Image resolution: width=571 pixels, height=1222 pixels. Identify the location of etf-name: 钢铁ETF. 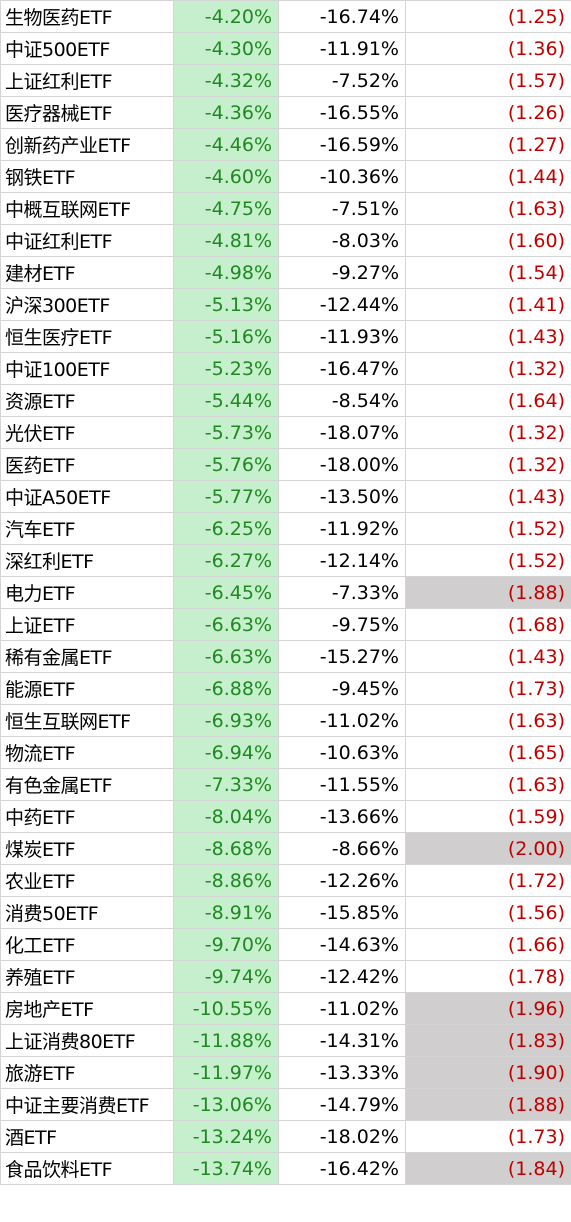
(87, 176).